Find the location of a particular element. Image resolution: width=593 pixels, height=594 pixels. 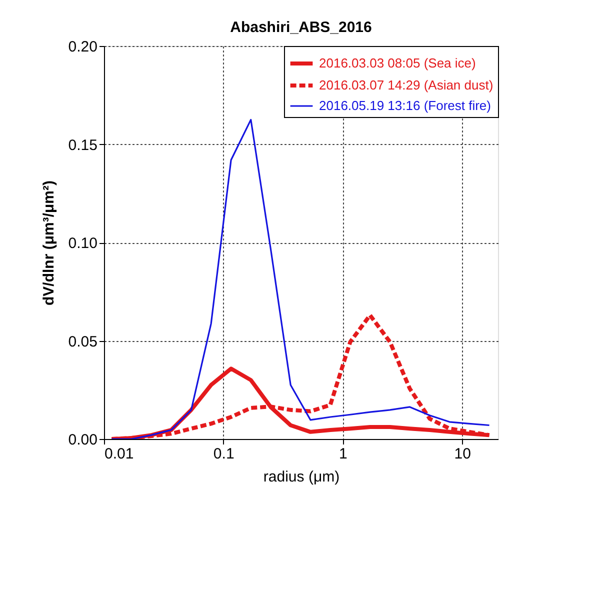

x-tick-label: 0.1 is located at coordinates (223, 454).